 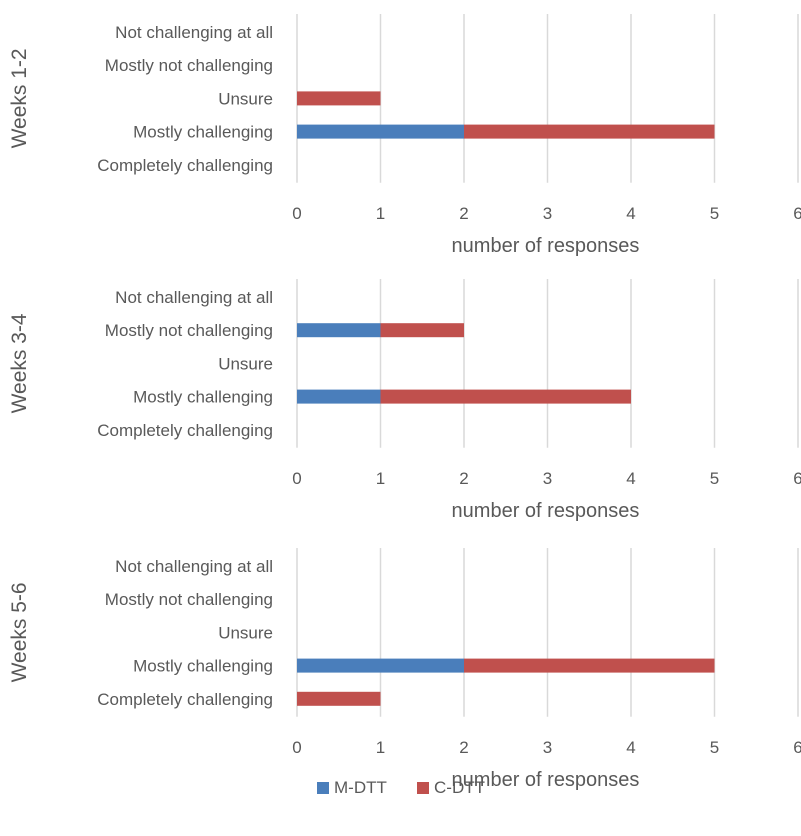 What do you see at coordinates (19, 98) in the screenshot?
I see `group-label: Weeks 1-2` at bounding box center [19, 98].